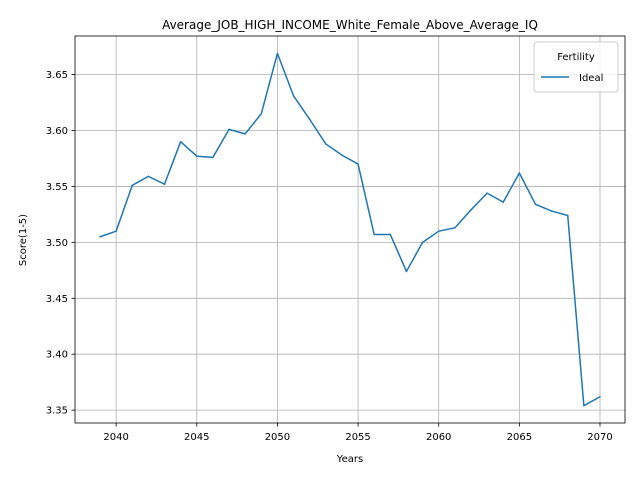 Image resolution: width=640 pixels, height=480 pixels. What do you see at coordinates (438, 437) in the screenshot?
I see `x-tick-label: 2060` at bounding box center [438, 437].